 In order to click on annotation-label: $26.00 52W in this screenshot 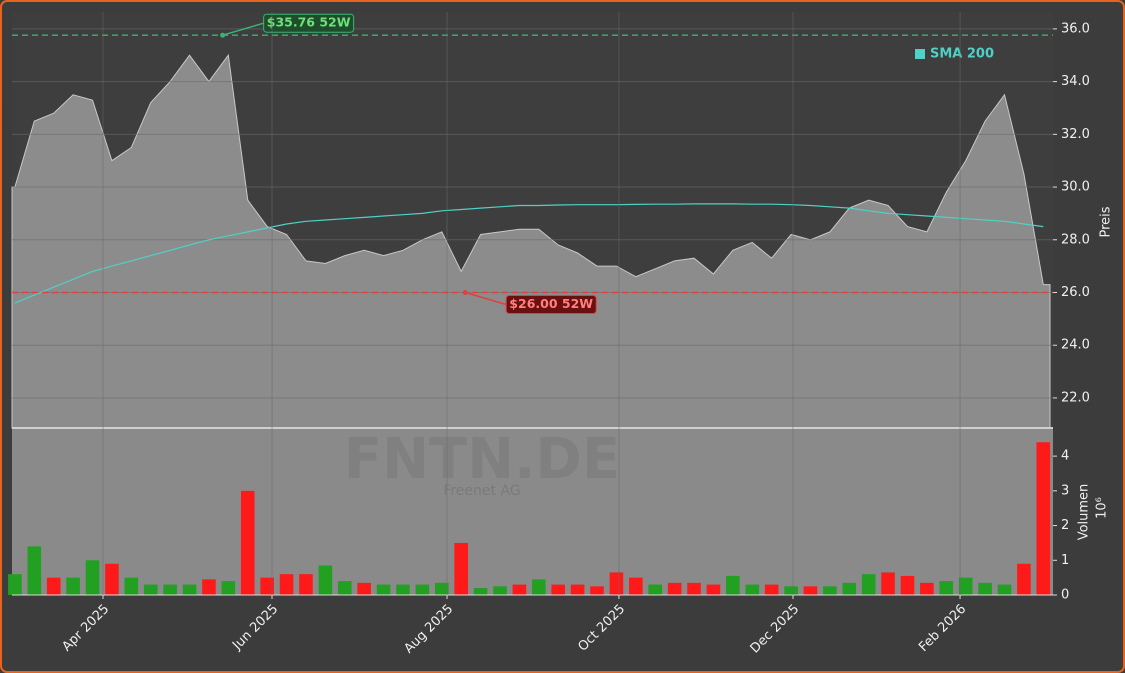, I will do `click(551, 303)`.